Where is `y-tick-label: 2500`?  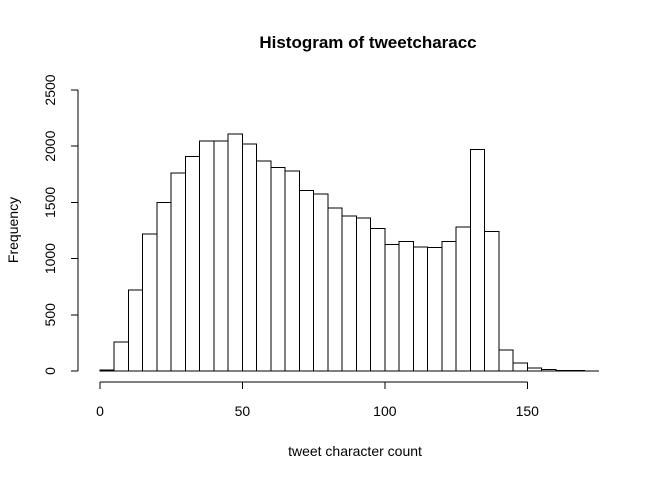
y-tick-label: 2500 is located at coordinates (50, 89).